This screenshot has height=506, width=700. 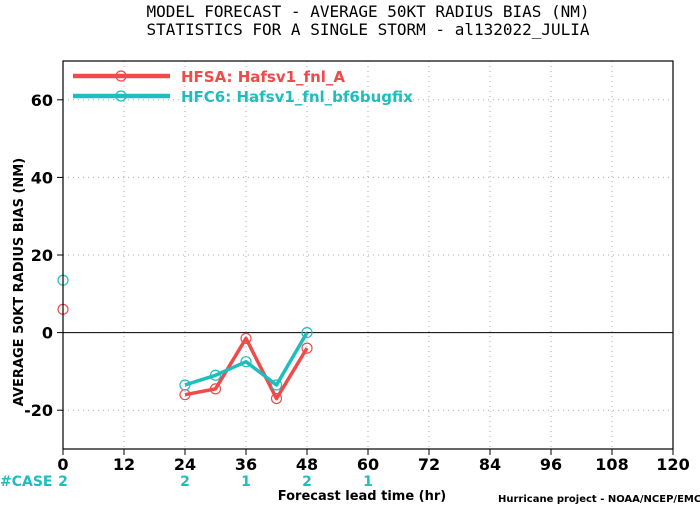 What do you see at coordinates (19, 282) in the screenshot?
I see `y-axis-label: AVERAGE 50KT RADIUS BIAS (NM)` at bounding box center [19, 282].